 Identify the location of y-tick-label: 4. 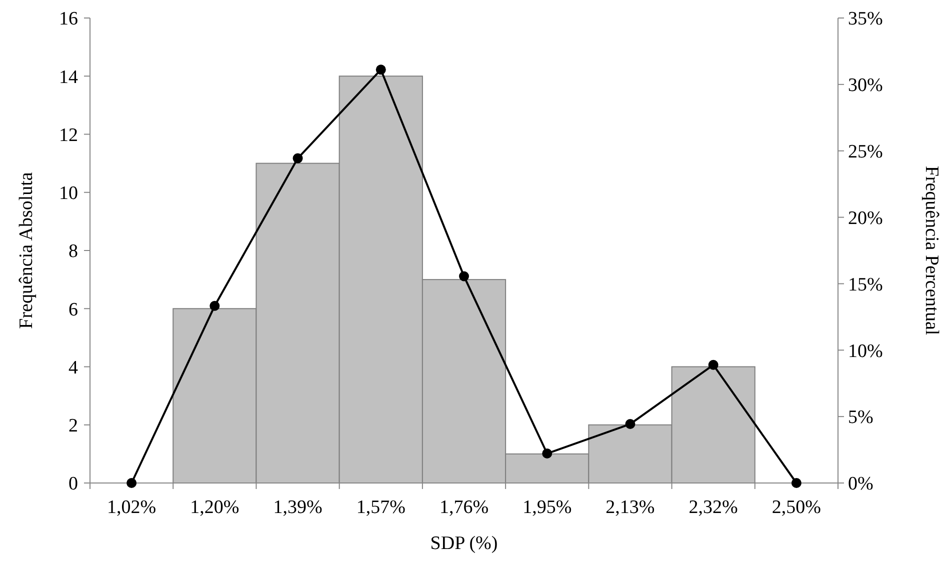
(73, 367).